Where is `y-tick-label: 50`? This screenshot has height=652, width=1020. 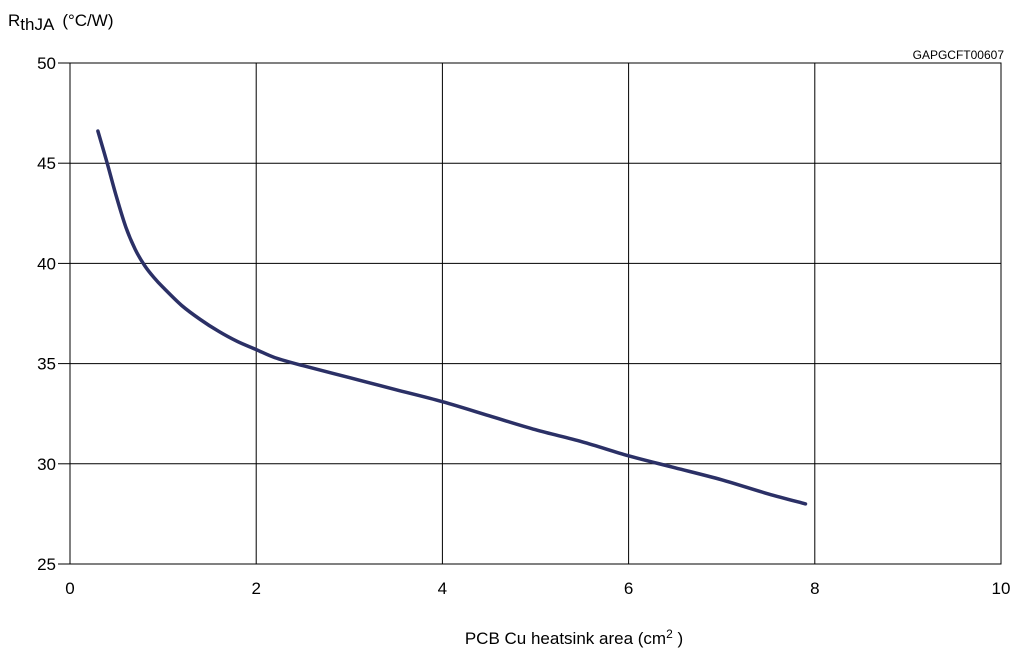
y-tick-label: 50 is located at coordinates (46, 63).